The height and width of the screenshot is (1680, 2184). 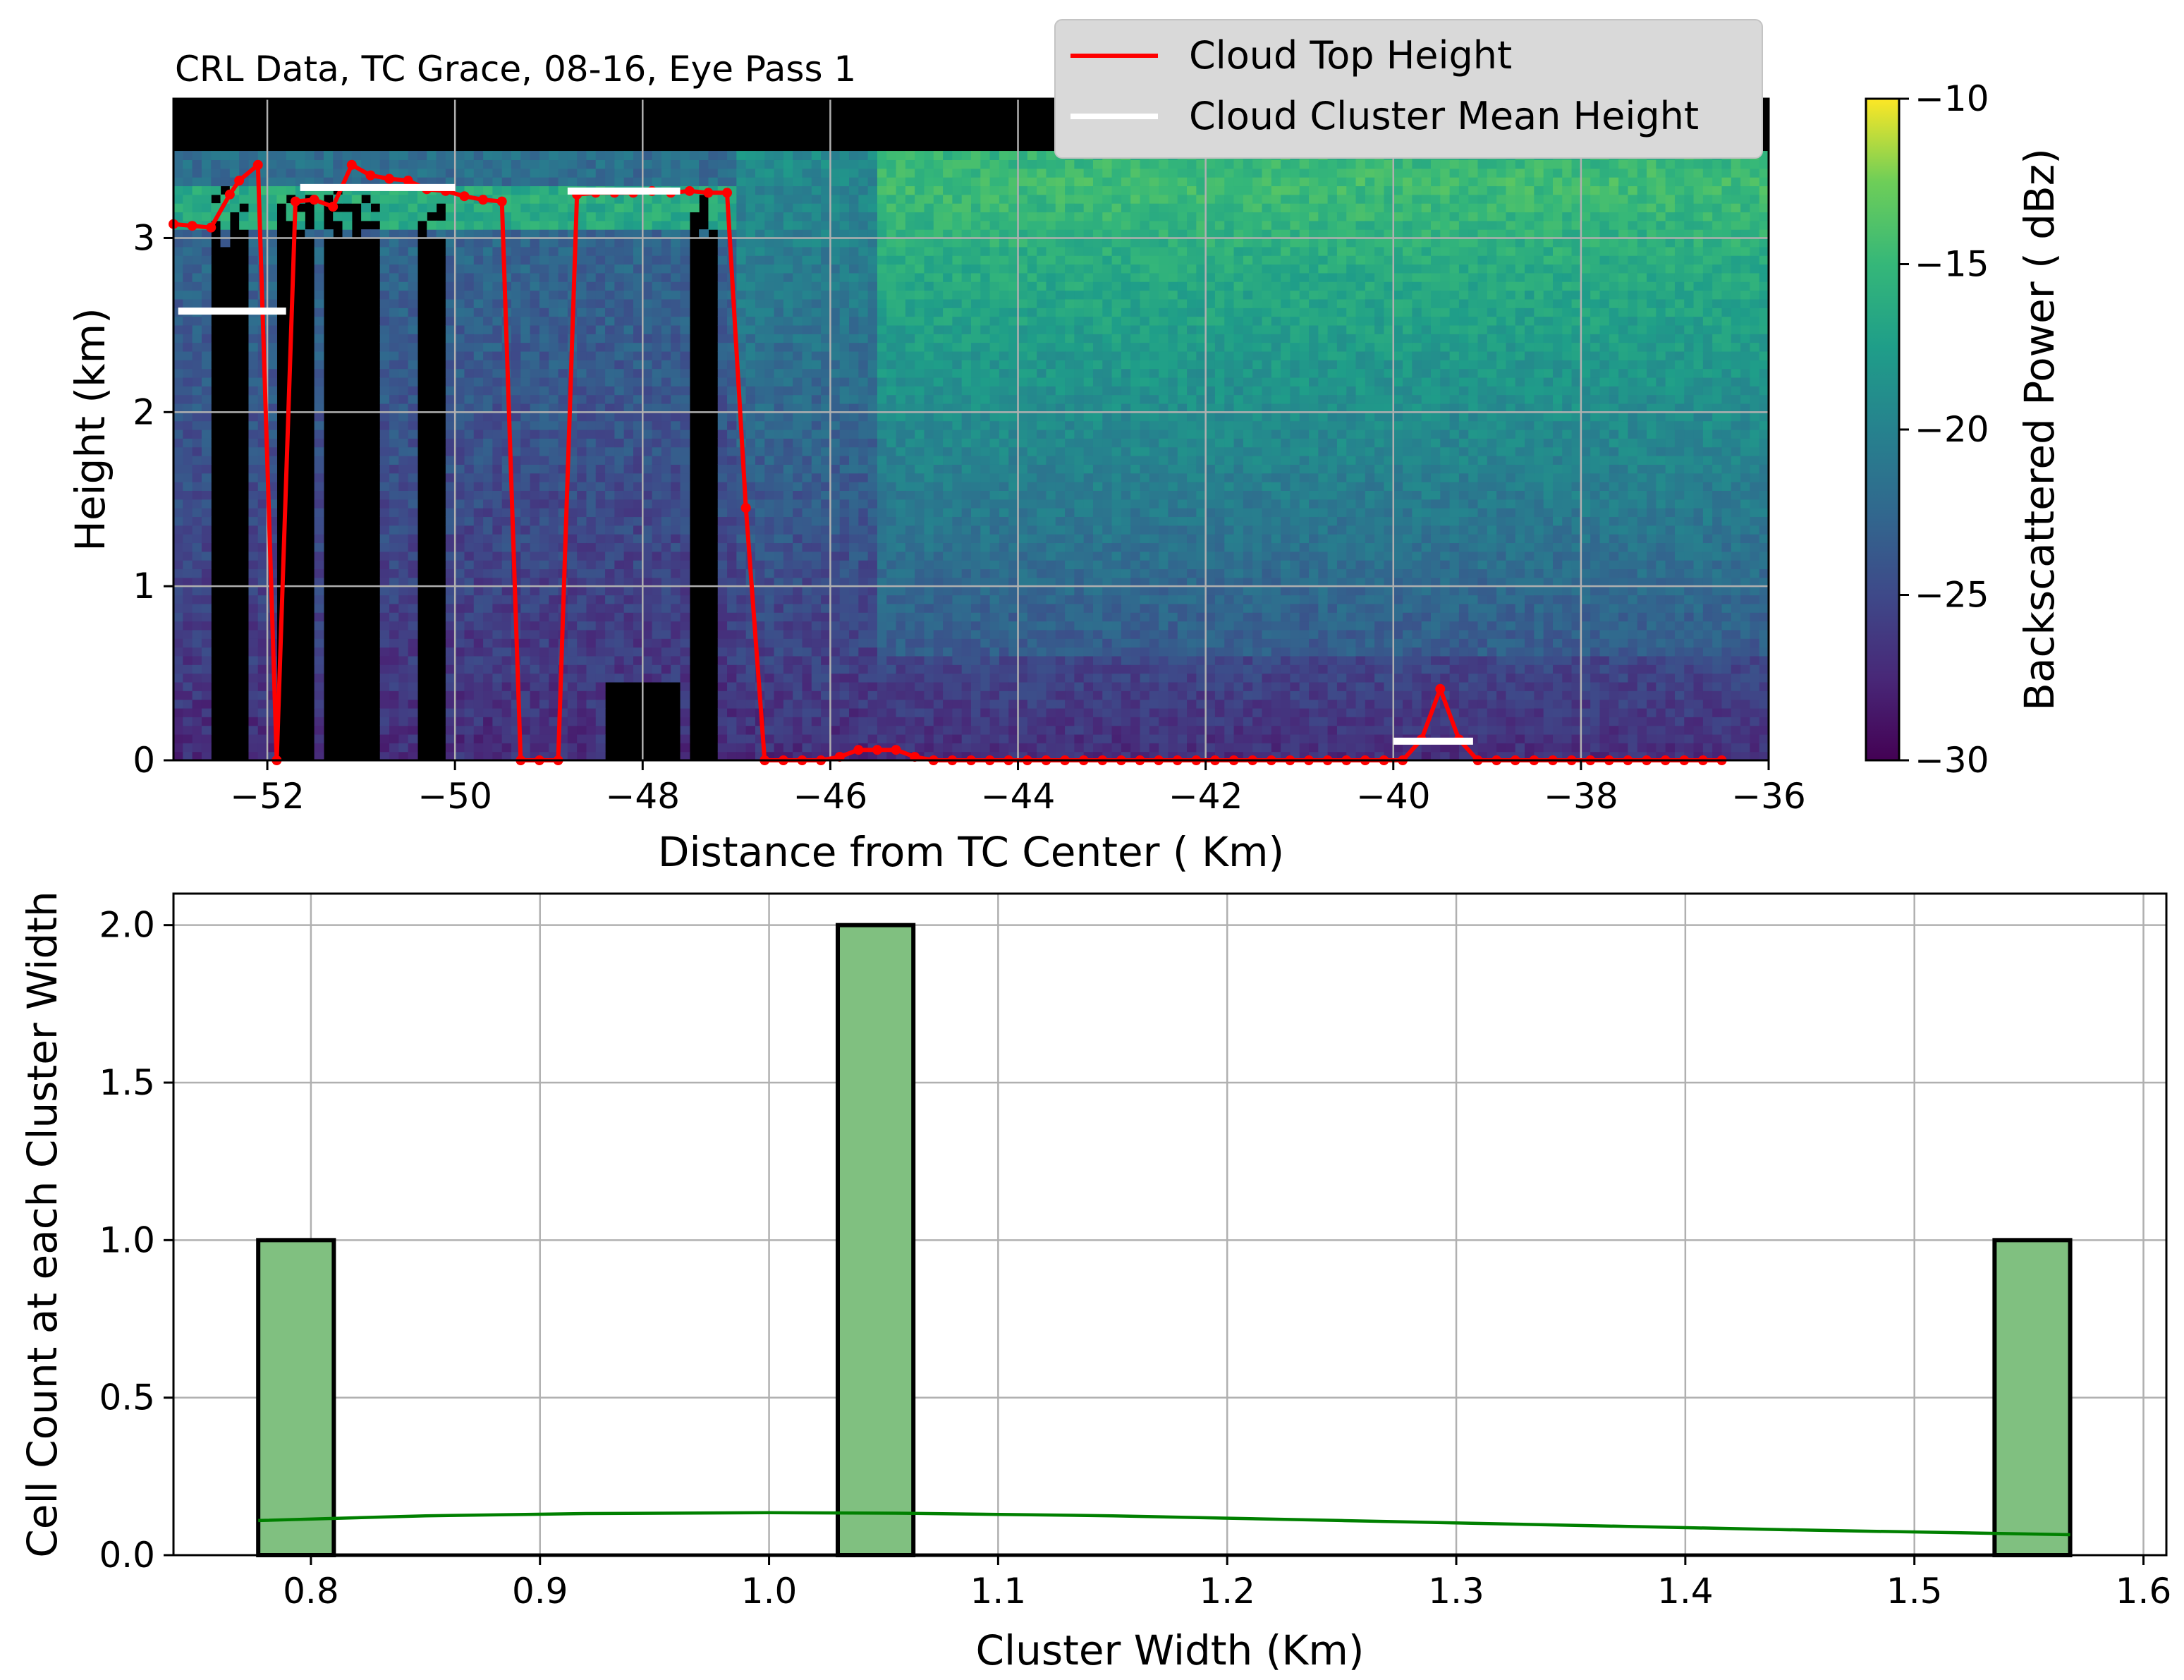 What do you see at coordinates (2039, 429) in the screenshot?
I see `colorbar-label: Backscattered Power ( dBz)` at bounding box center [2039, 429].